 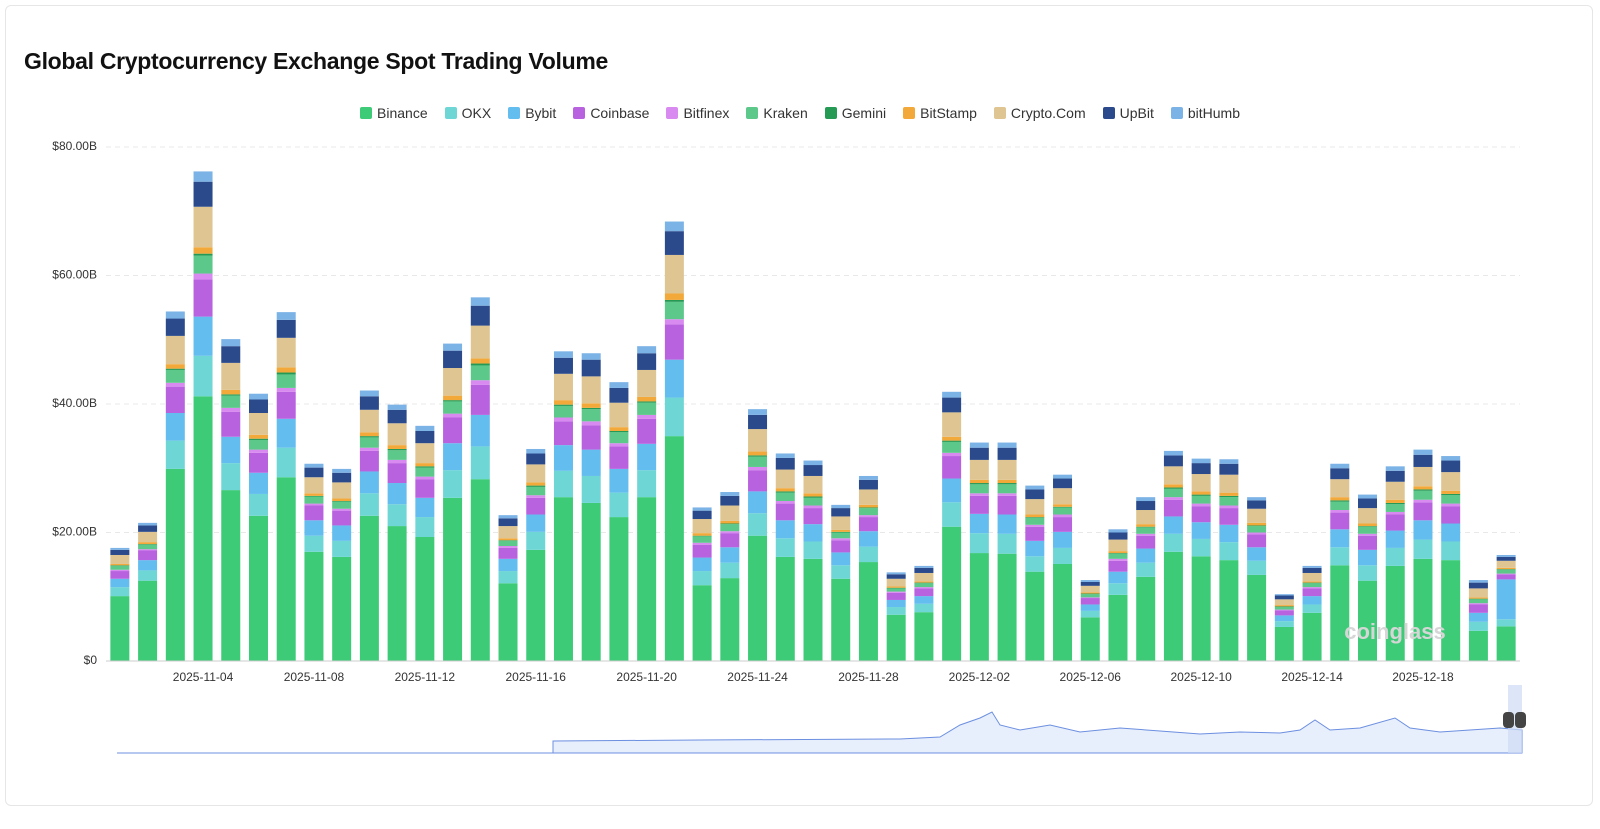 What do you see at coordinates (697, 113) in the screenshot?
I see `legend-item: Bitfinex` at bounding box center [697, 113].